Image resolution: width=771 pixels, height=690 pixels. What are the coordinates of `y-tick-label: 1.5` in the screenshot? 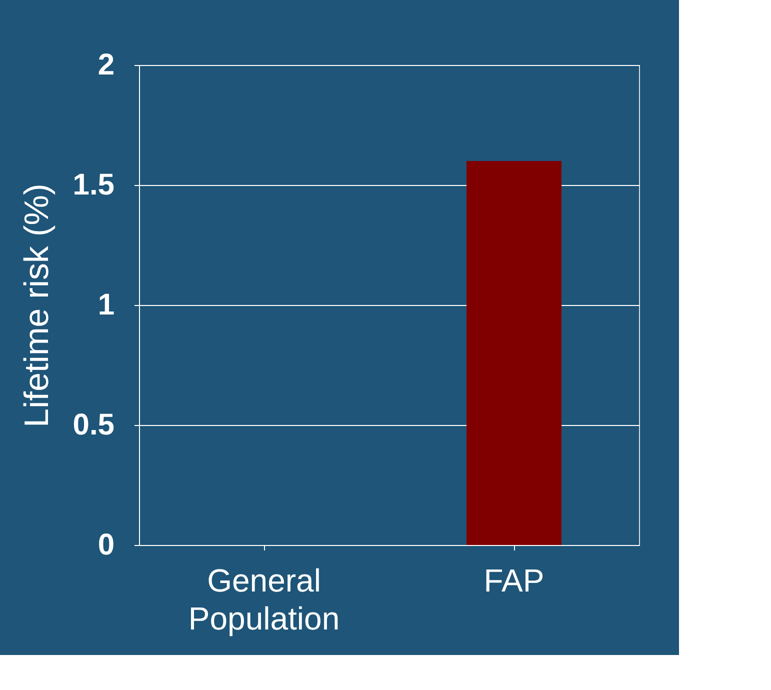 It's located at (93, 185).